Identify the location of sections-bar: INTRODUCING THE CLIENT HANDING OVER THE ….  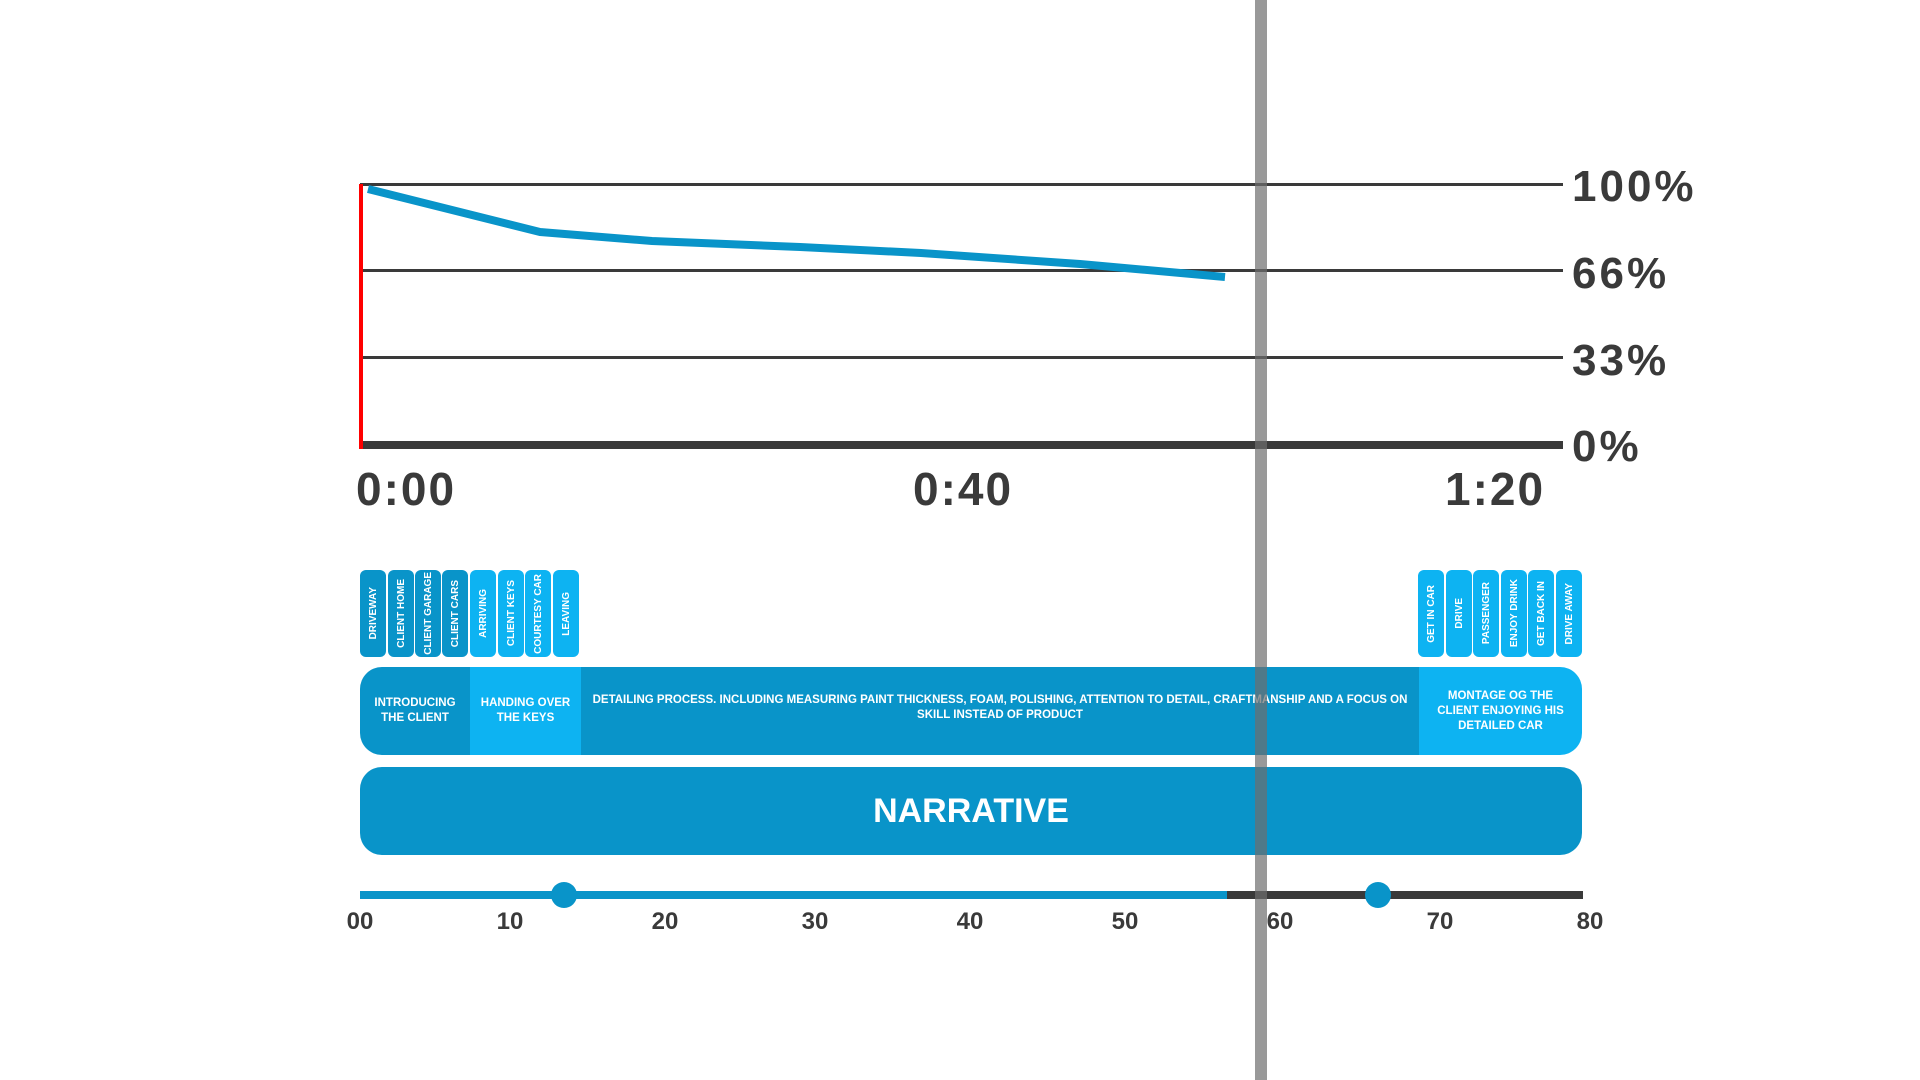
(971, 711).